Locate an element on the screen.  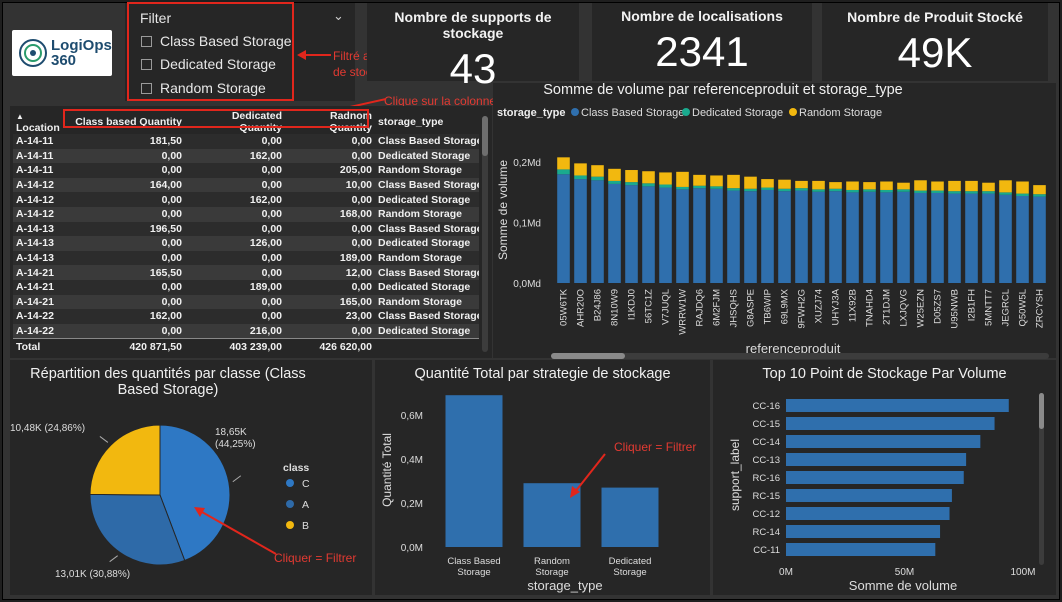
slicer-option-class-based: Class Based Storage is located at coordinates (216, 41).